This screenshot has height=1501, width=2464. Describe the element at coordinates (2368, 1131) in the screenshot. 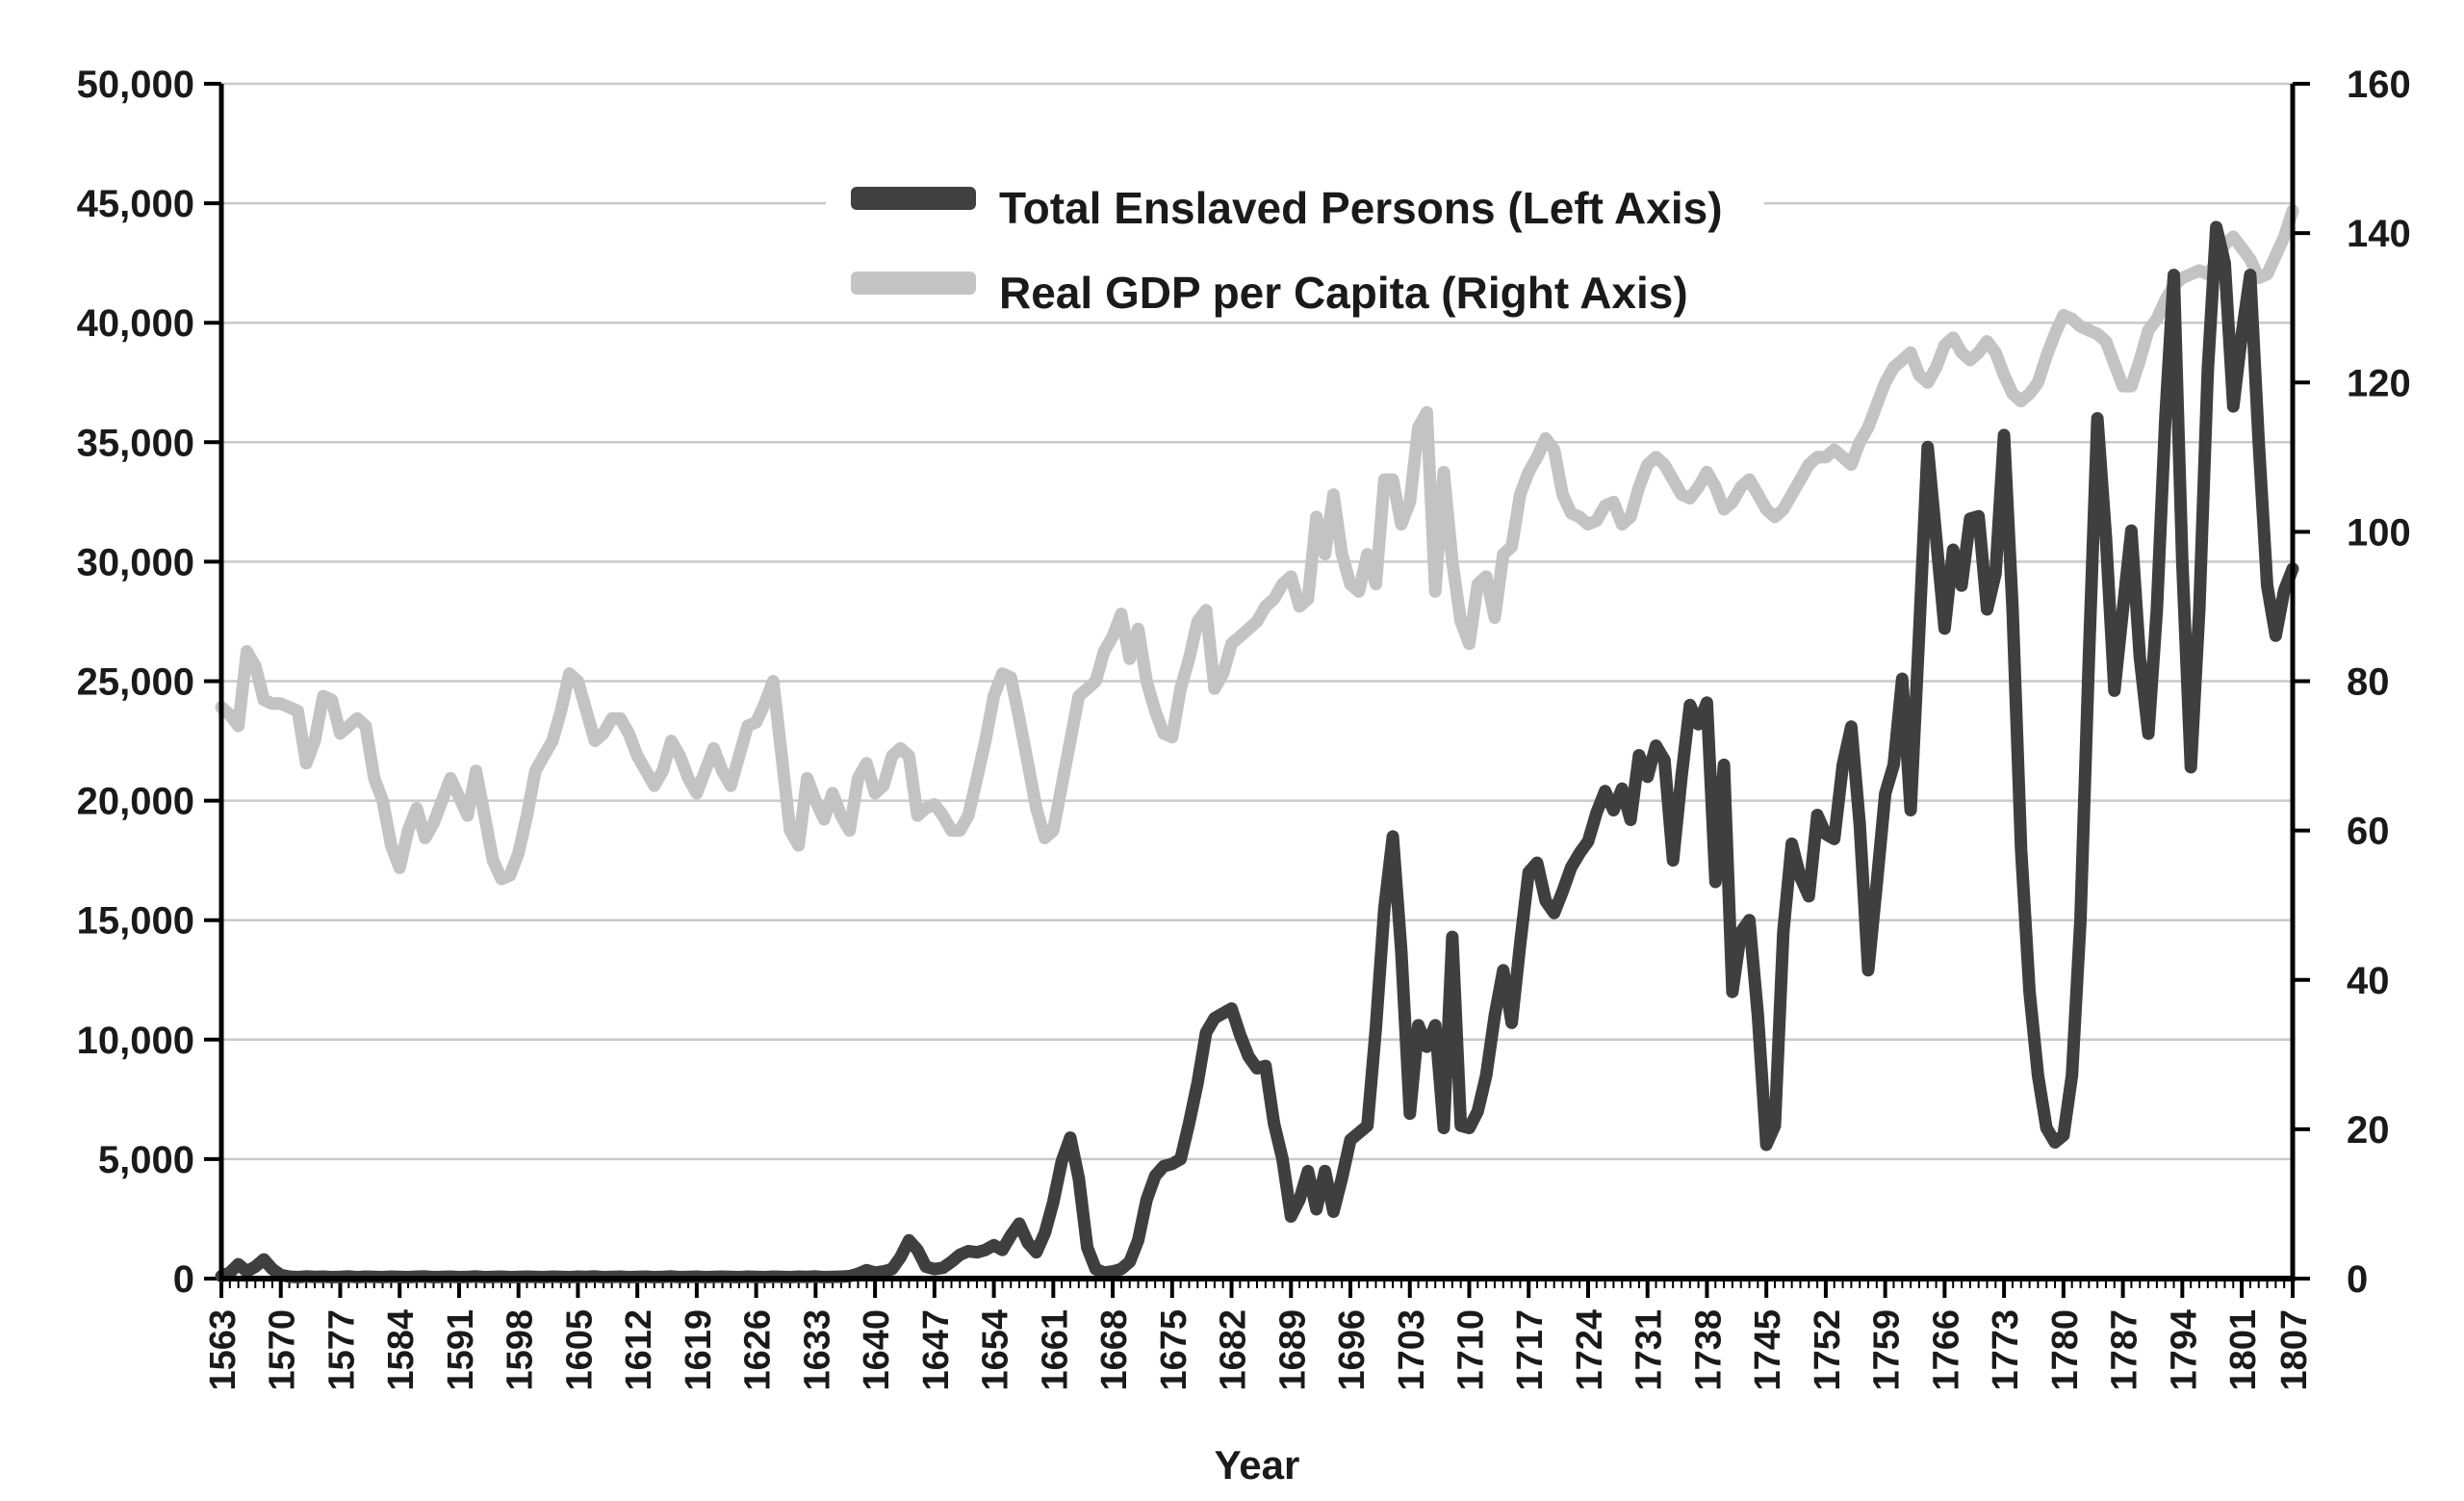

I see `right-axis-tick-label: 20` at that location.